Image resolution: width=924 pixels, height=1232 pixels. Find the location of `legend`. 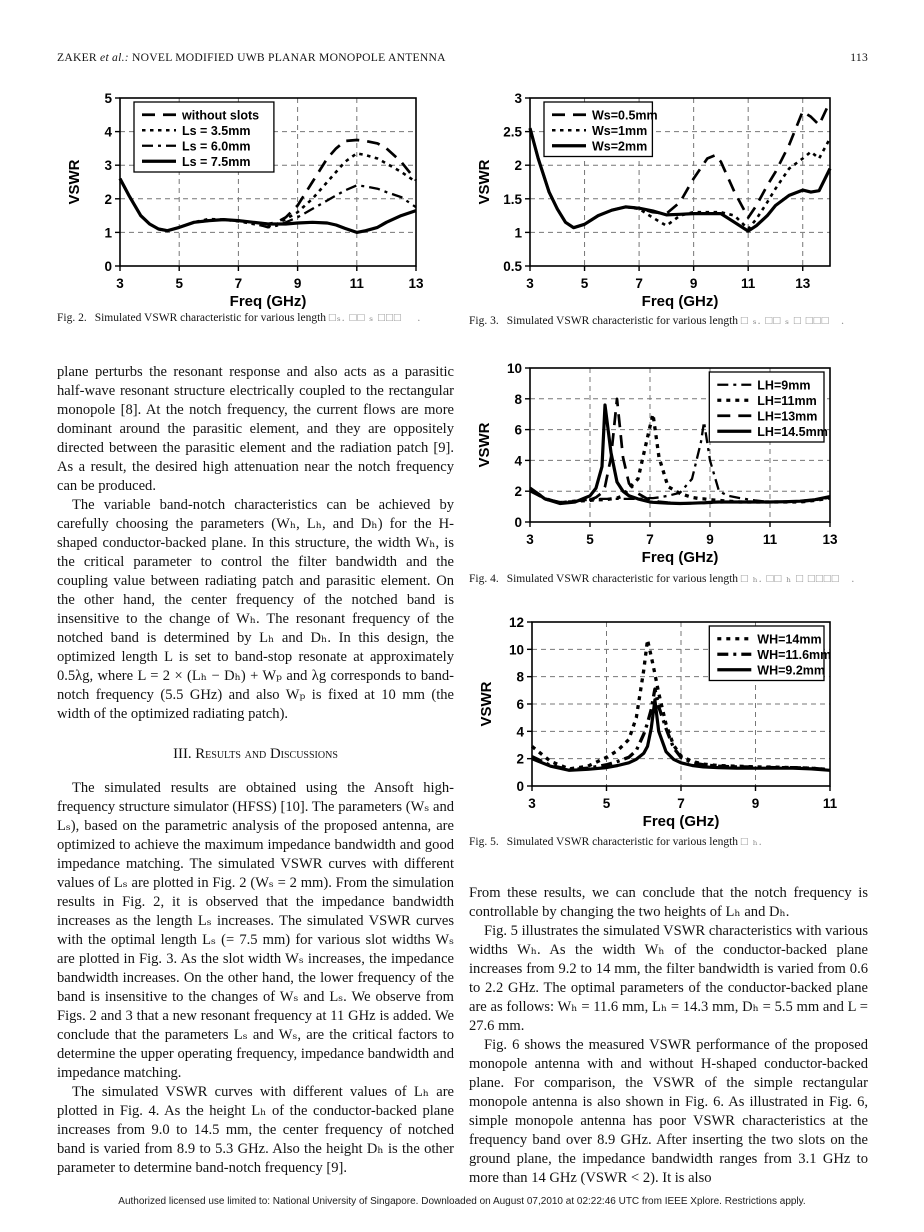

legend is located at coordinates (766, 653).